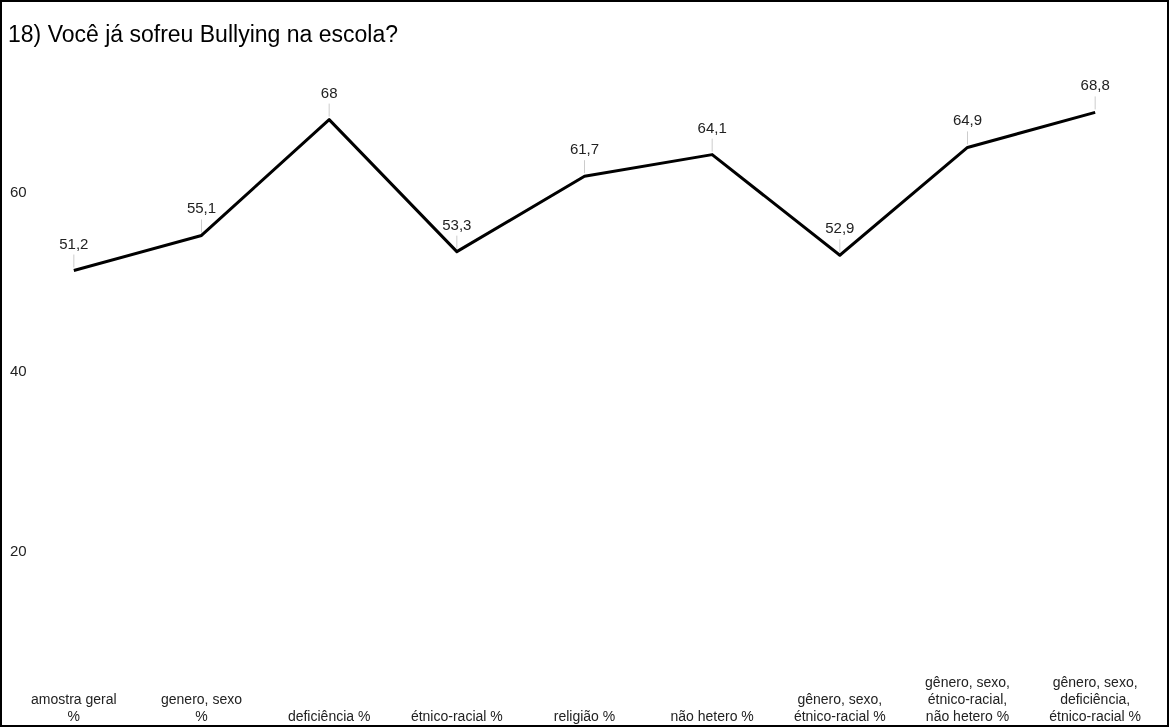 This screenshot has height=727, width=1169. Describe the element at coordinates (712, 716) in the screenshot. I see `x-tick-label: não hetero %` at that location.